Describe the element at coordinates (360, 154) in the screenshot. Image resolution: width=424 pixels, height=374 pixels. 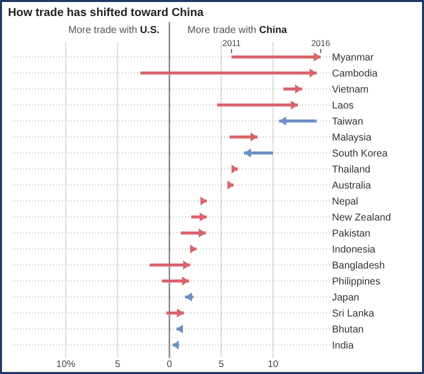
I see `y-tick-label: South Korea` at that location.